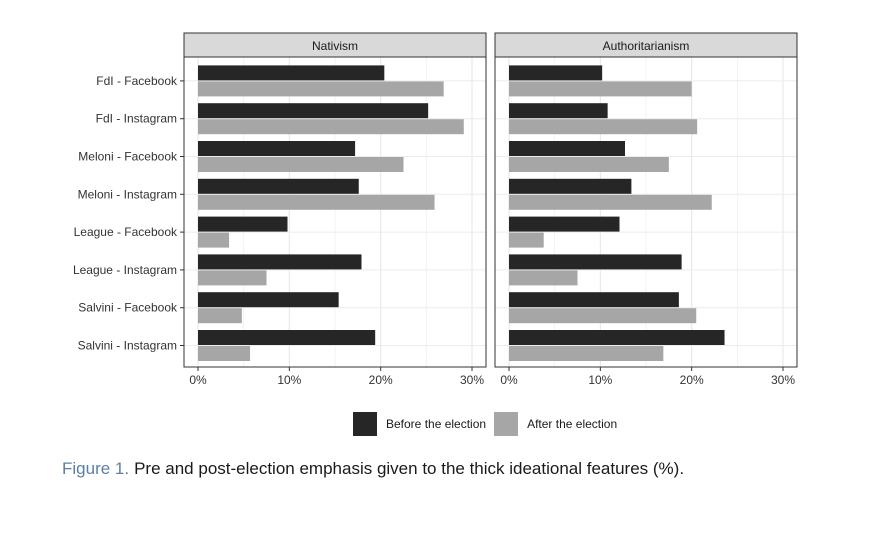 This screenshot has width=877, height=533. I want to click on legend-item-before: Before the election, so click(419, 424).